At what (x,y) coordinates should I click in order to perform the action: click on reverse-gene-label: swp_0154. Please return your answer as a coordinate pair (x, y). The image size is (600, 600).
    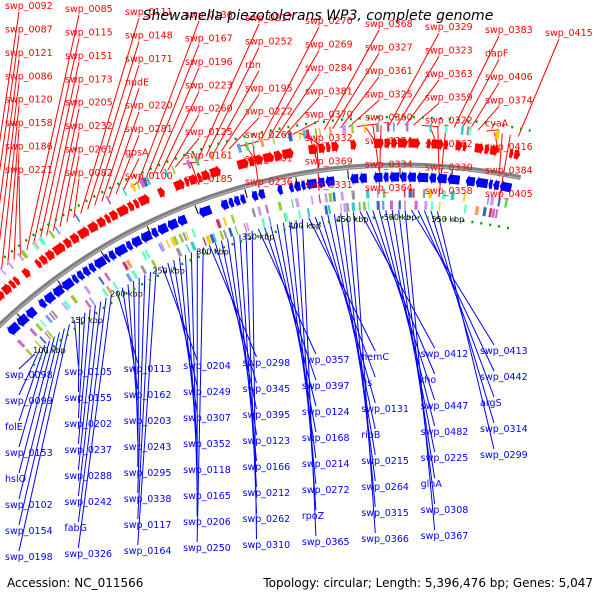
    Looking at the image, I should click on (29, 531).